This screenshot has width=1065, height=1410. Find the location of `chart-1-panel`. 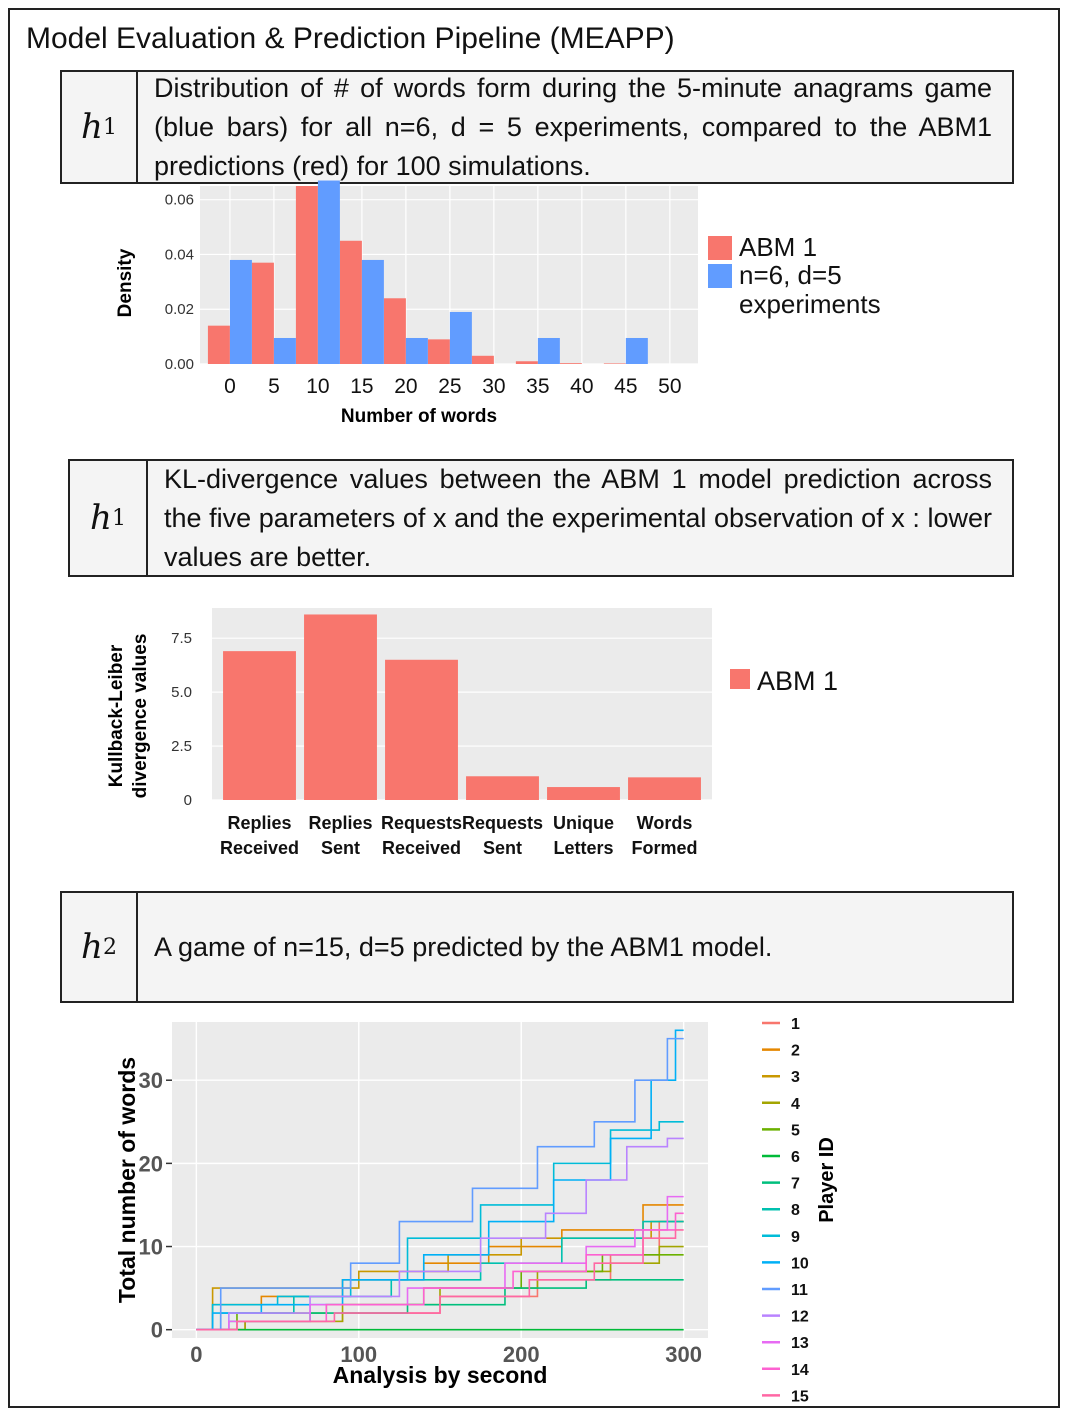

chart-1-panel is located at coordinates (449, 275).